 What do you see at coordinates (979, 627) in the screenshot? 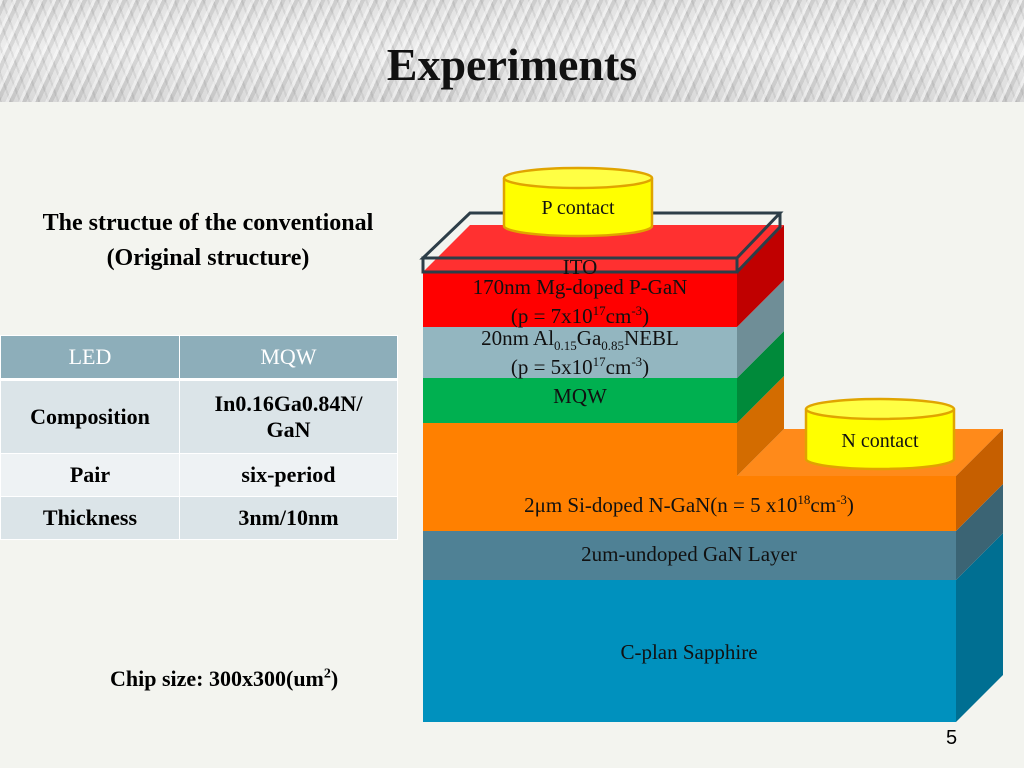
I see `sapphire-right-face` at bounding box center [979, 627].